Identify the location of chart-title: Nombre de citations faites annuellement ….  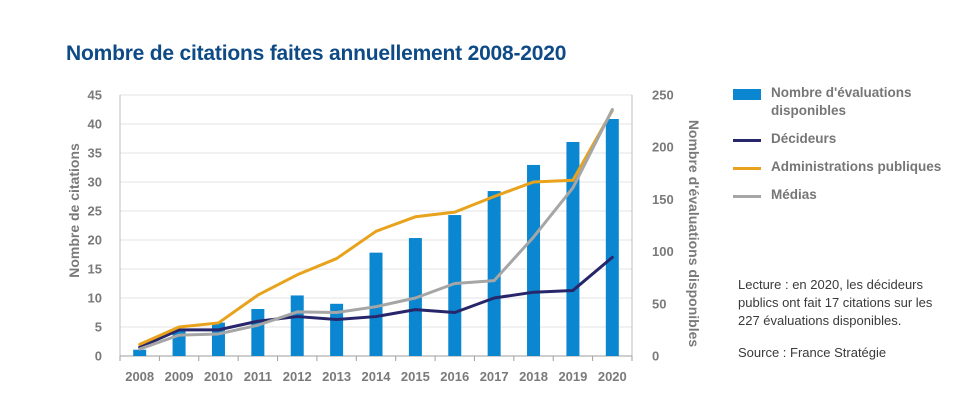
(316, 53).